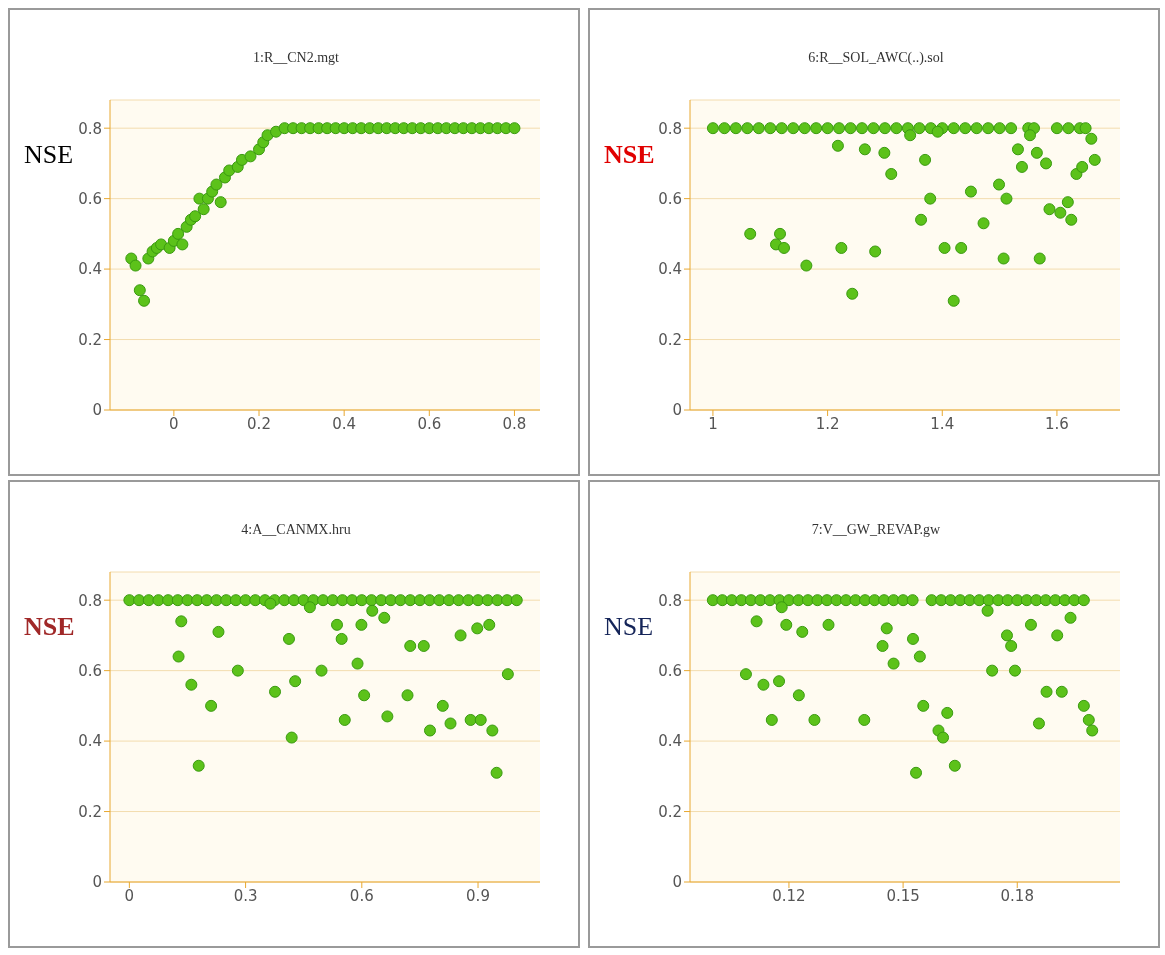 The image size is (1165, 955). Describe the element at coordinates (713, 423) in the screenshot. I see `x-tick-label: 1` at that location.